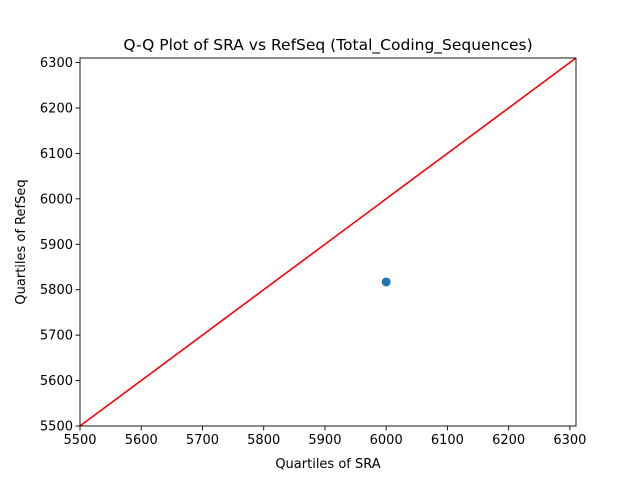 This screenshot has width=640, height=484. What do you see at coordinates (56, 154) in the screenshot?
I see `y-tick-label-6100: 6100` at bounding box center [56, 154].